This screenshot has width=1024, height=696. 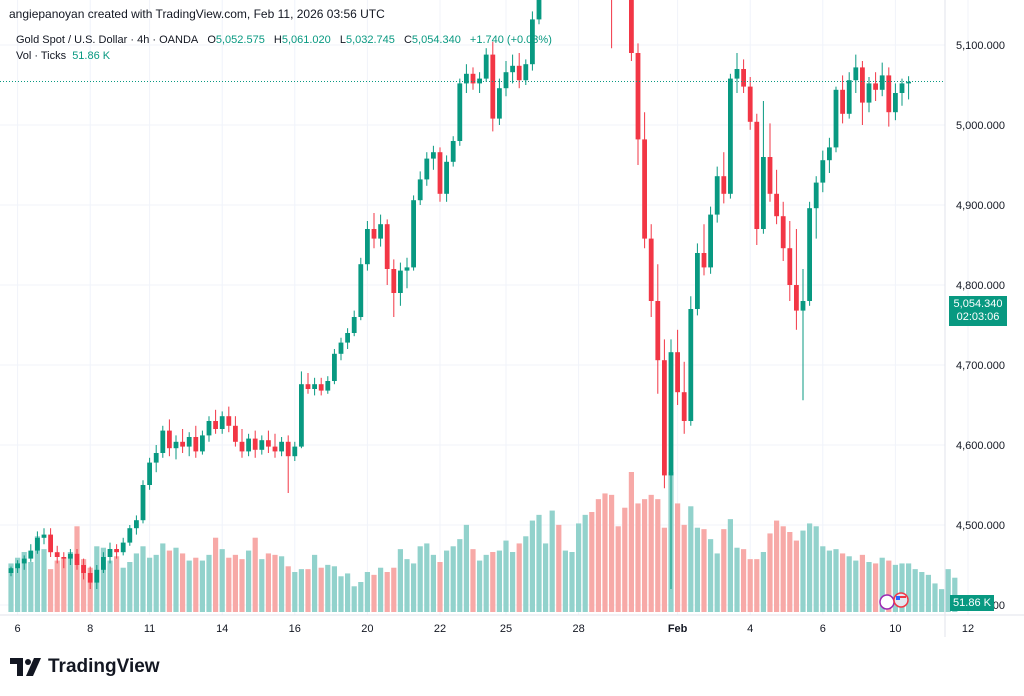 What do you see at coordinates (495, 629) in the screenshot?
I see `time-axis: 6 8 11 14 16 20 22 25 28 Feb 4 6 10 12` at bounding box center [495, 629].